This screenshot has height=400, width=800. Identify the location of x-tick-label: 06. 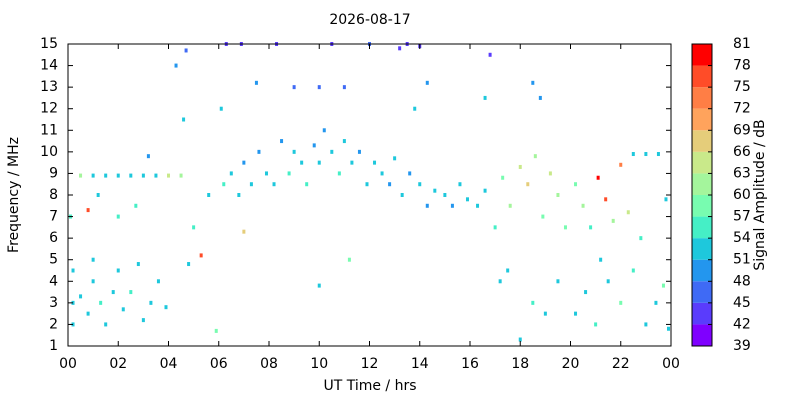
(219, 364).